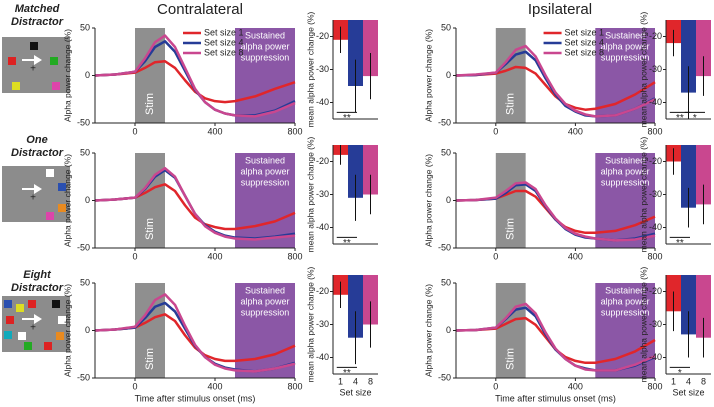 Image resolution: width=714 pixels, height=407 pixels. Describe the element at coordinates (37, 9) in the screenshot. I see `row-label: Matched` at that location.